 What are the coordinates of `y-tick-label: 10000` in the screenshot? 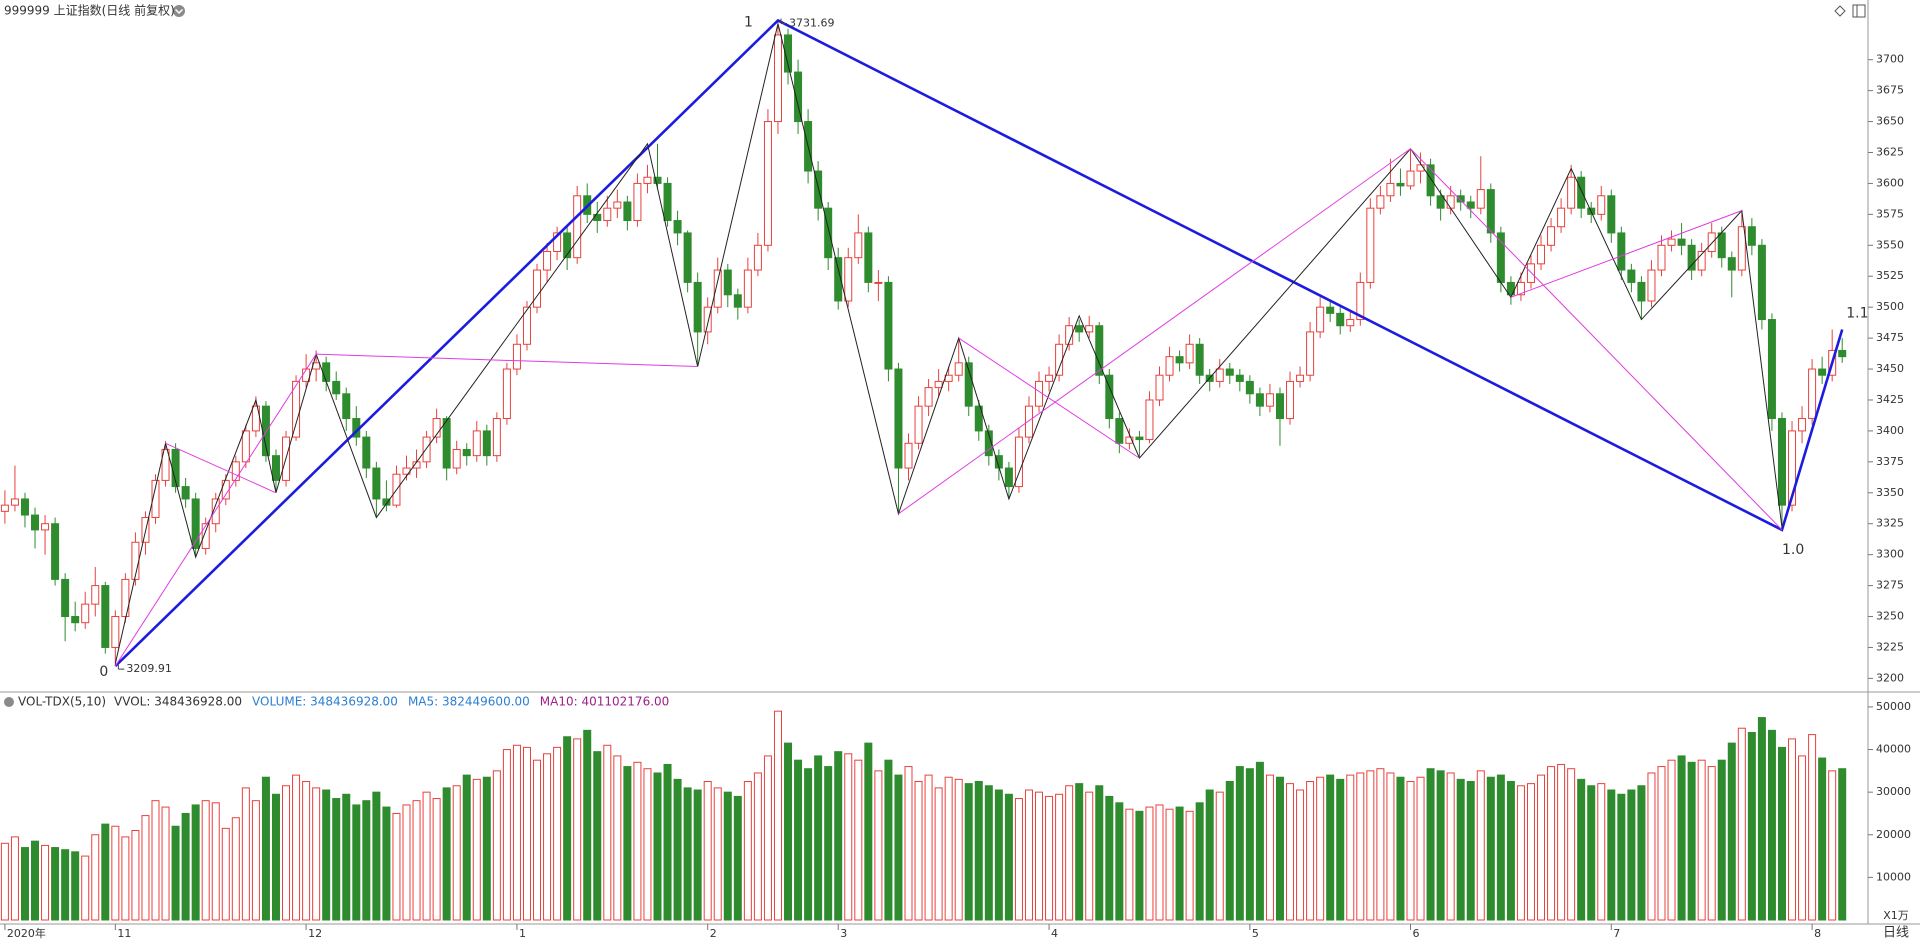 It's located at (1893, 876).